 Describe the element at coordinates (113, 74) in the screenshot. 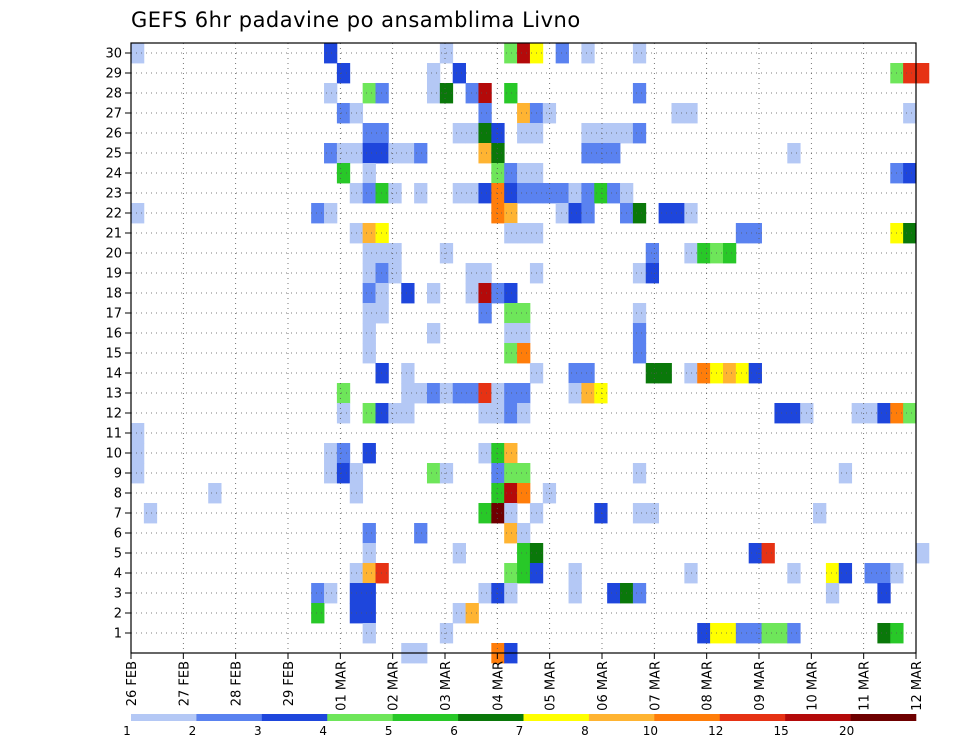

I see `y-tick-label: 29` at that location.